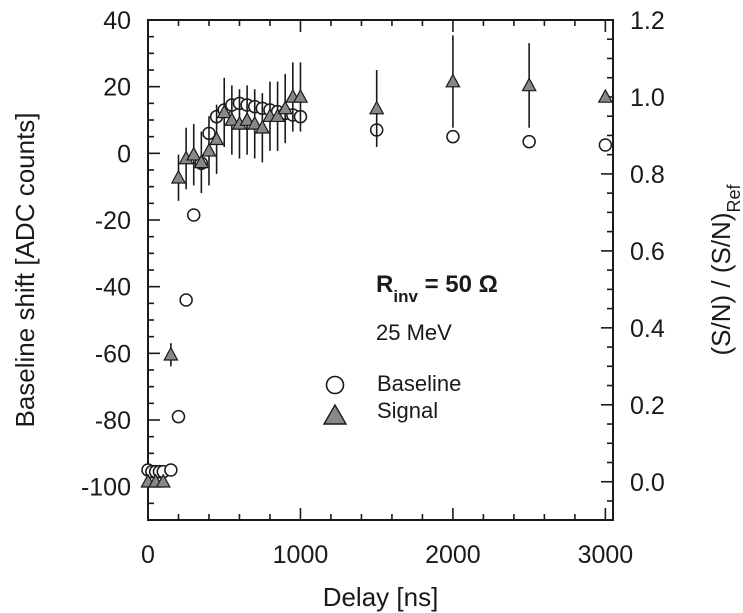 The width and height of the screenshot is (743, 613). I want to click on legend-marker-baseline, so click(335, 385).